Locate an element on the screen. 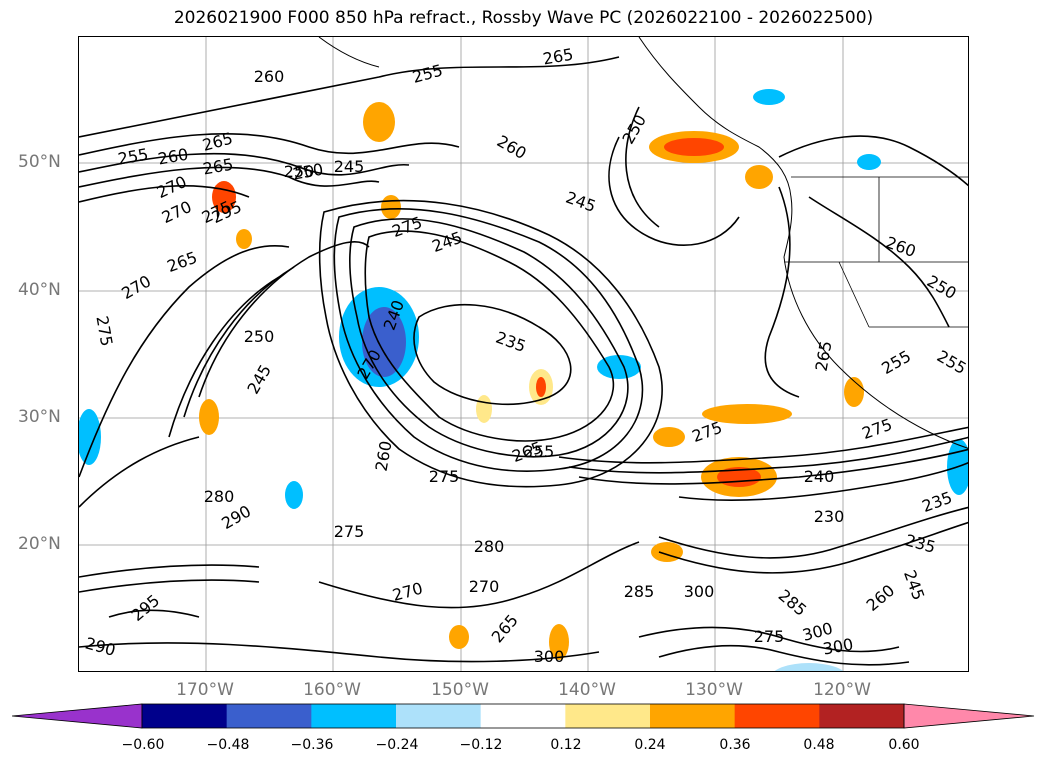  colorbar is located at coordinates (523, 716).